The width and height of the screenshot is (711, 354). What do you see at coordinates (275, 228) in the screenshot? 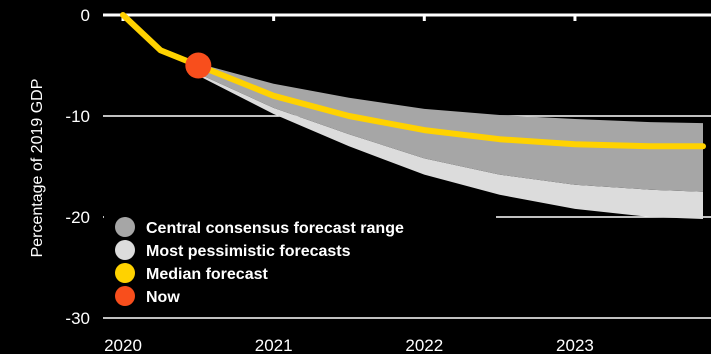
I see `legend-label: Central consensus forecast range` at bounding box center [275, 228].